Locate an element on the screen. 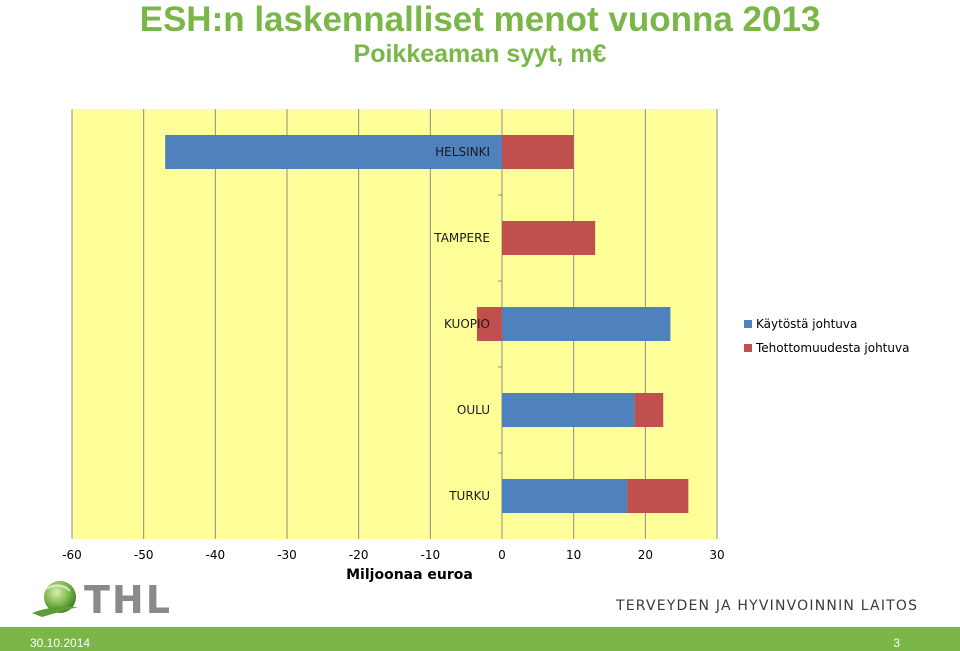 The image size is (960, 651). chart-legend: Käytöstä johtuva Tehottomuudesta johtuva is located at coordinates (826, 336).